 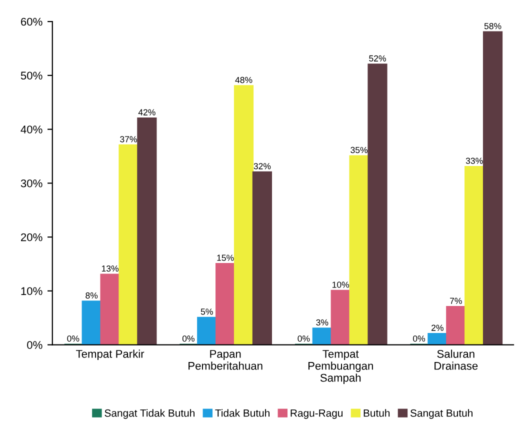 What do you see at coordinates (341, 285) in the screenshot?
I see `data-label: 10%` at bounding box center [341, 285].